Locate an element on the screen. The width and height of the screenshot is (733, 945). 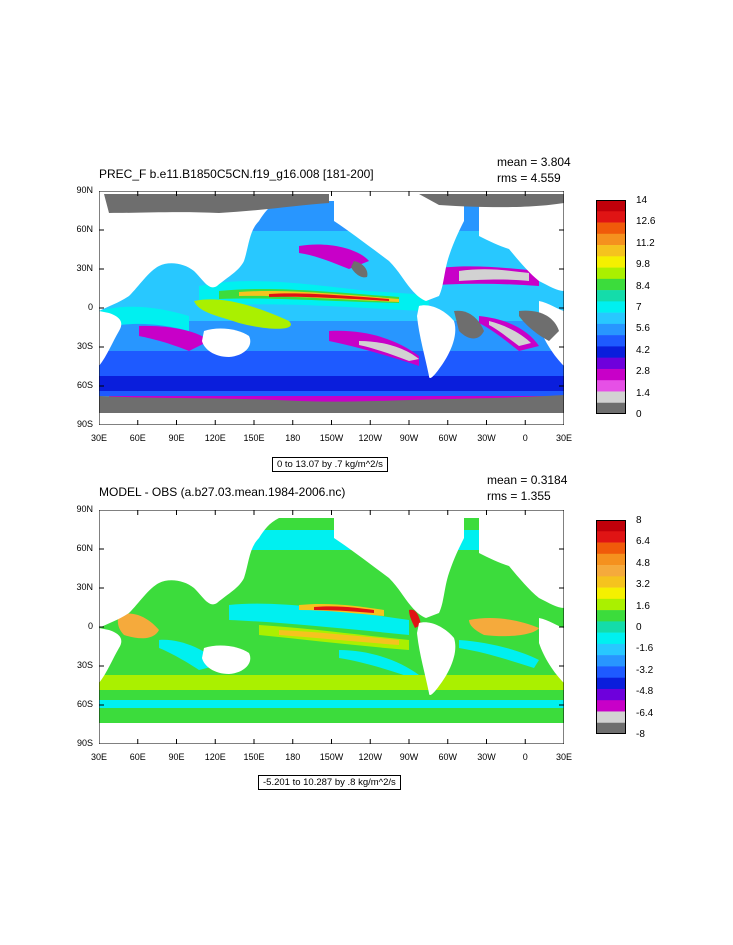
colorbar-label: 11.2 is located at coordinates (645, 243).